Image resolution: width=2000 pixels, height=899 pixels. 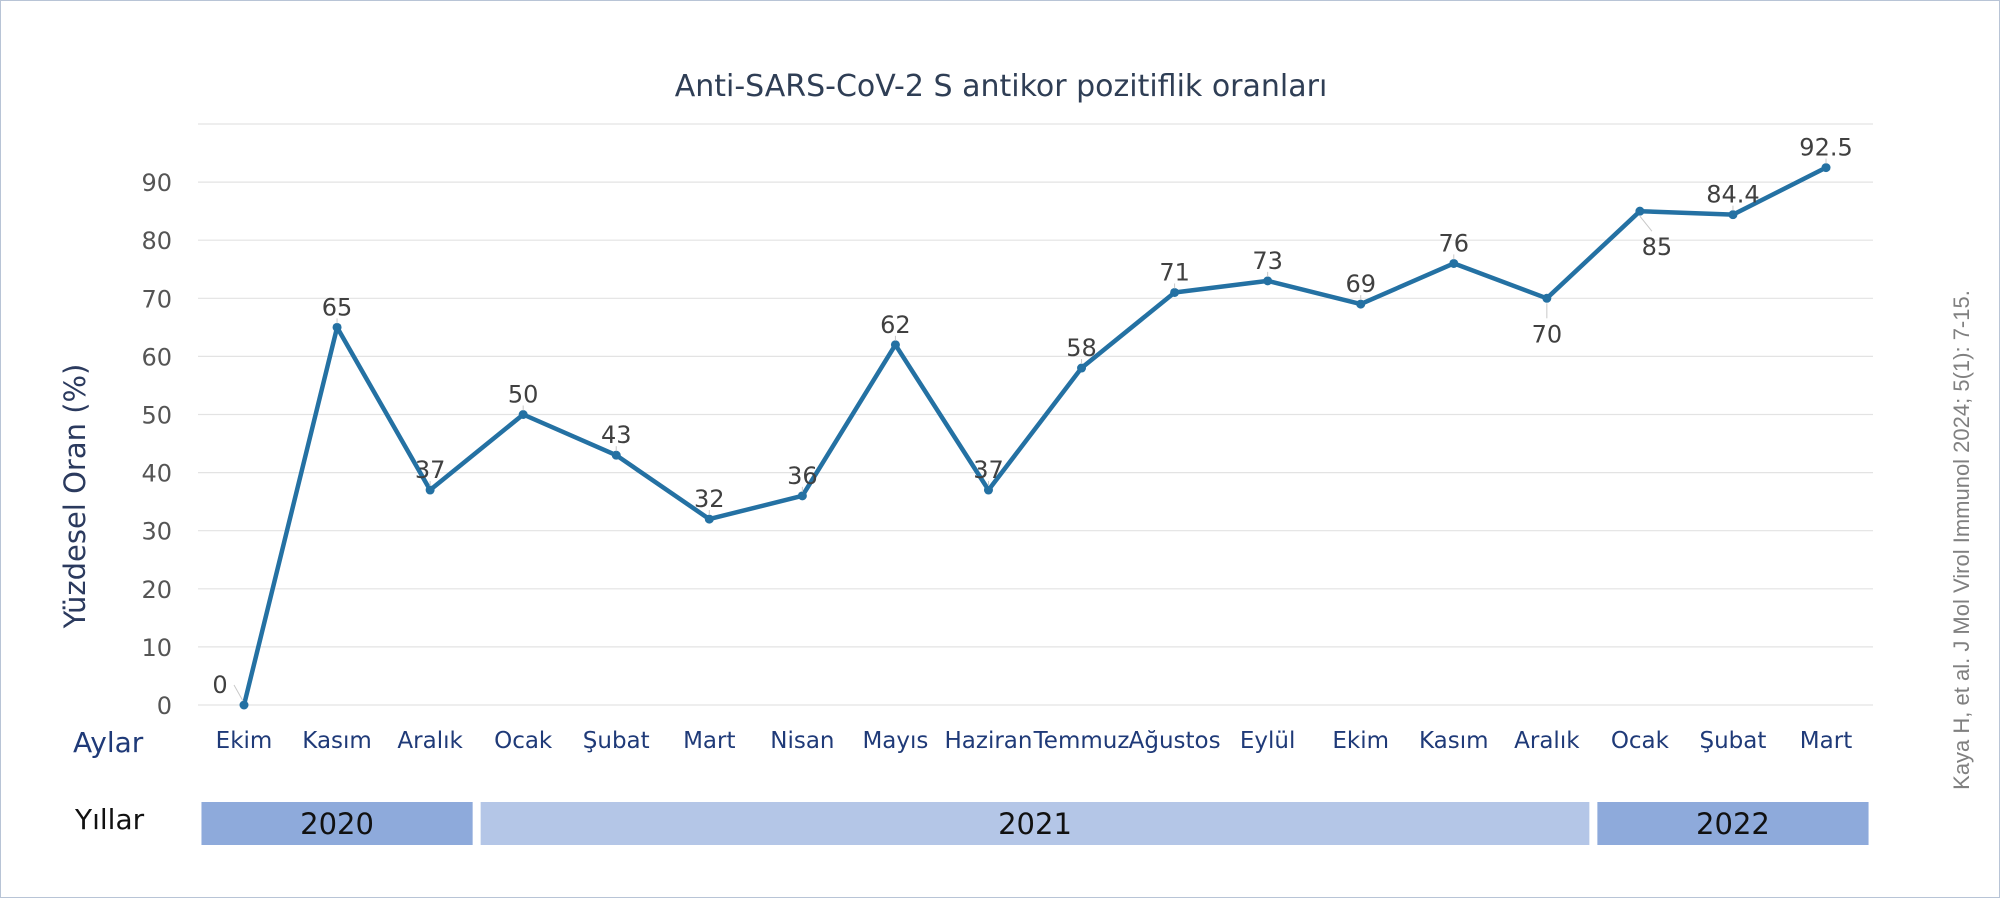 What do you see at coordinates (895, 325) in the screenshot?
I see `data-label: 62` at bounding box center [895, 325].